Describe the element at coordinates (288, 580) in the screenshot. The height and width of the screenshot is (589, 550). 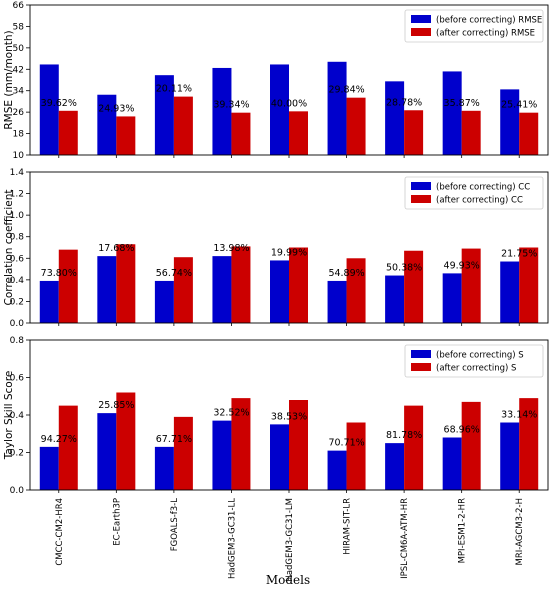
I see `x-axis-label: Models` at that location.